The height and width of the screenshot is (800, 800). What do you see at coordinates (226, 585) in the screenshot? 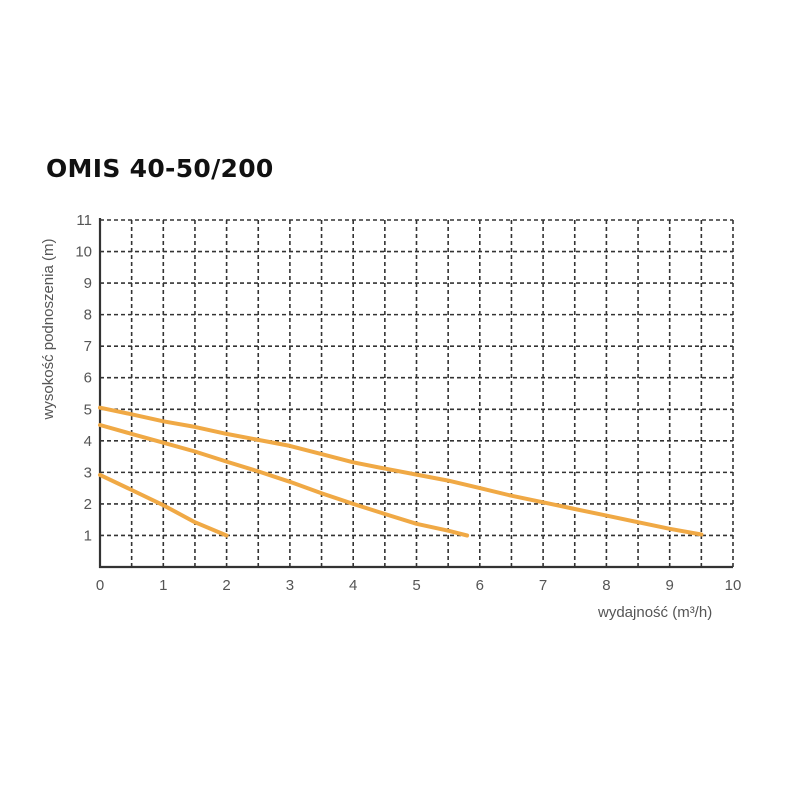
I see `x-tick-label: 2` at bounding box center [226, 585].